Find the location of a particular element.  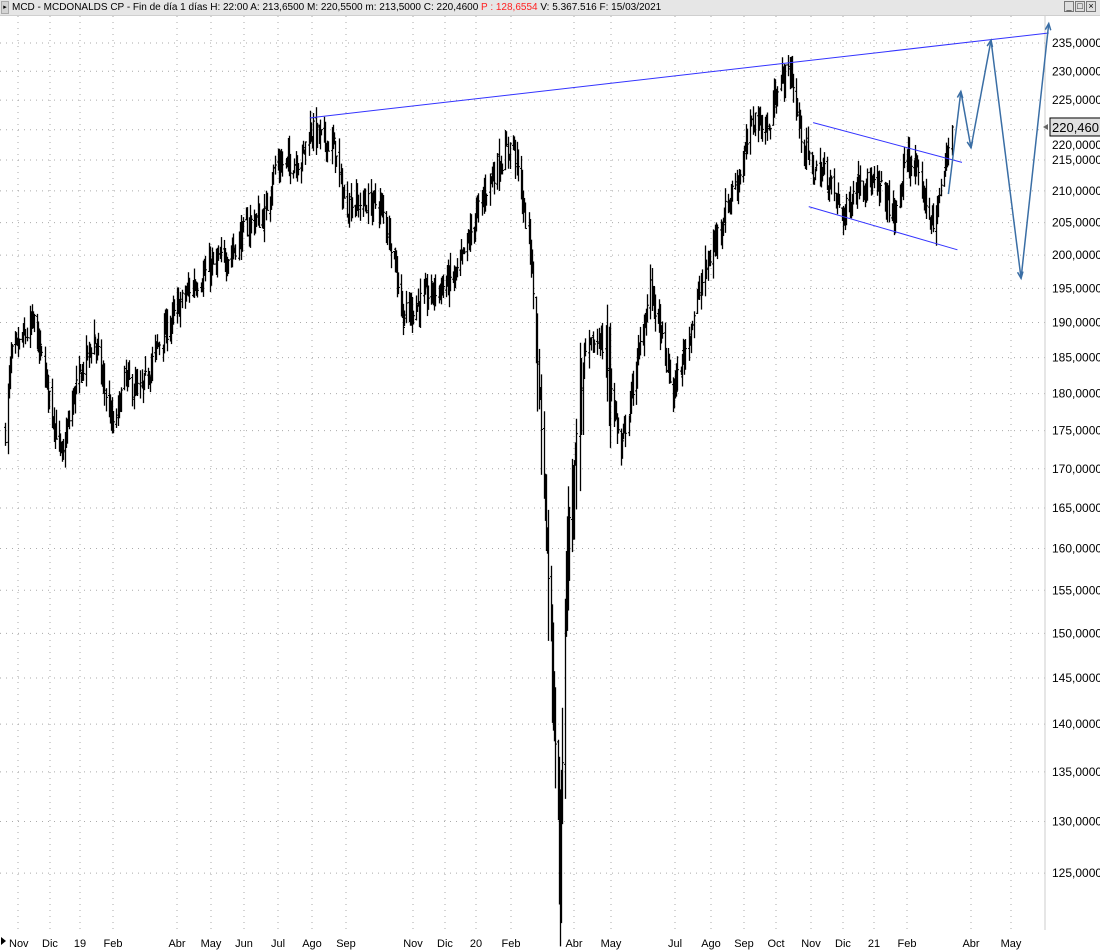

symbol-label: MCD - MCDONALDS CP - Fin de día 1 días is located at coordinates (110, 7).